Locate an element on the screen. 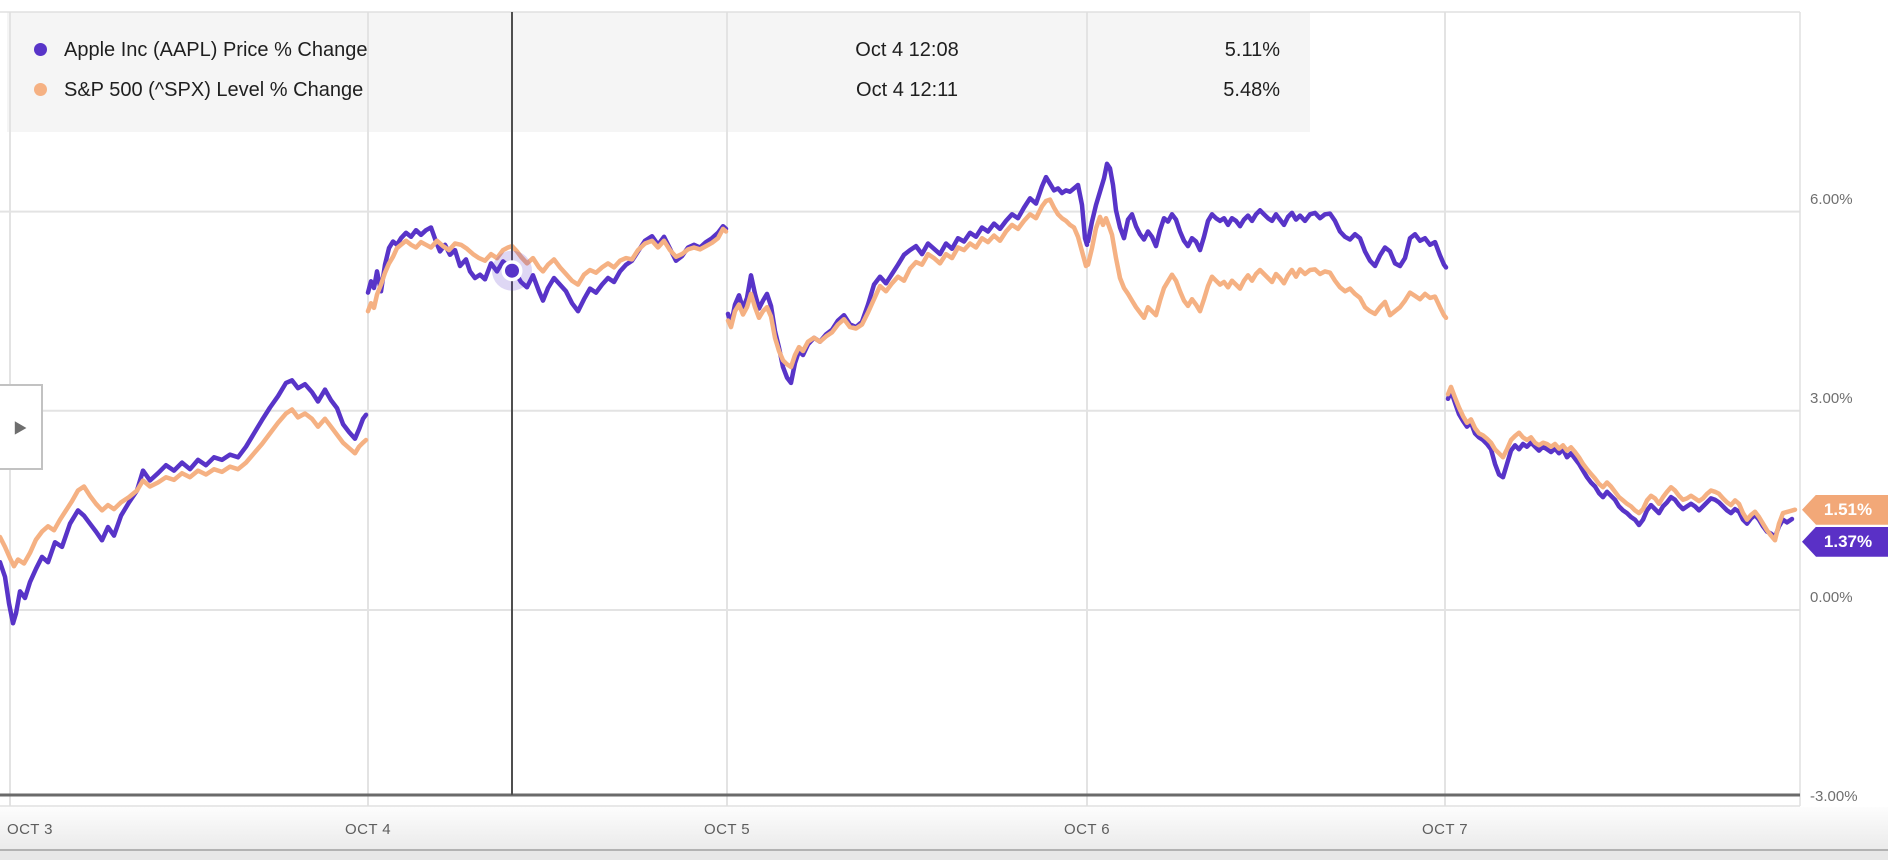 Image resolution: width=1888 pixels, height=860 pixels. x-tick-label: OCT 5 is located at coordinates (727, 829).